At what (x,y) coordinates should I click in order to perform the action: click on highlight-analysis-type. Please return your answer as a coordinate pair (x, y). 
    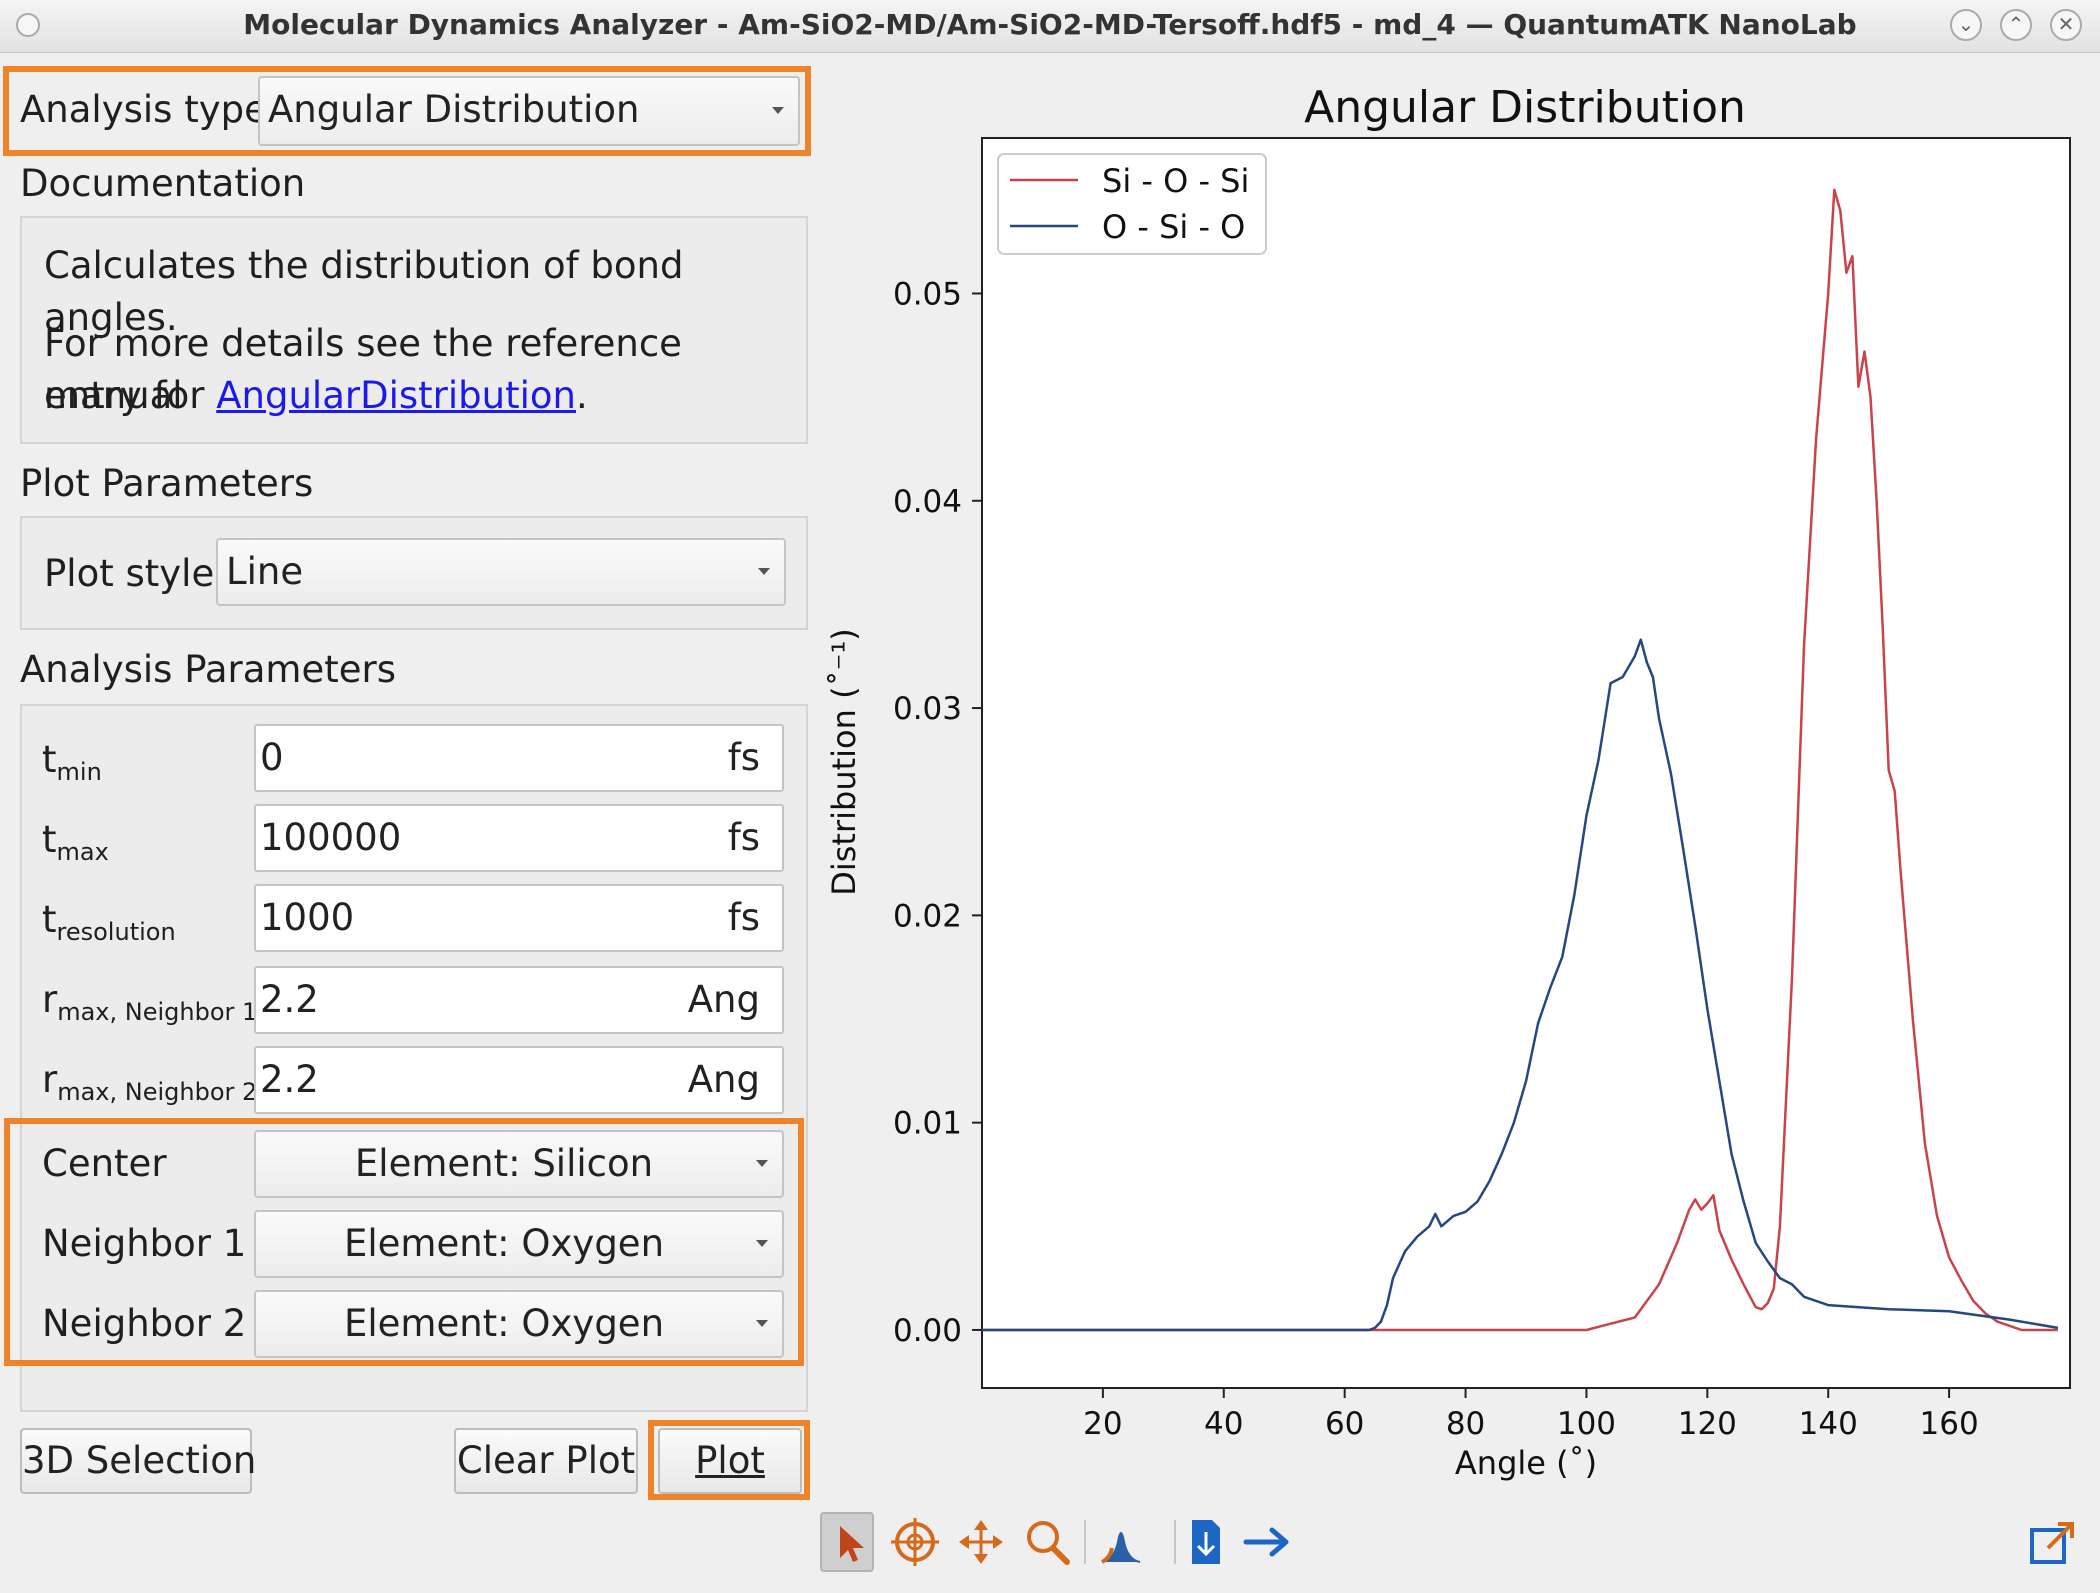
    Looking at the image, I should click on (407, 111).